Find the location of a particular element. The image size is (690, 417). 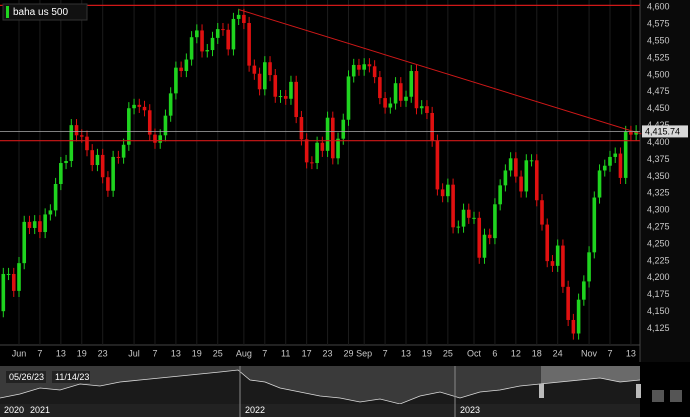

x-tick-label: Aug is located at coordinates (244, 353).